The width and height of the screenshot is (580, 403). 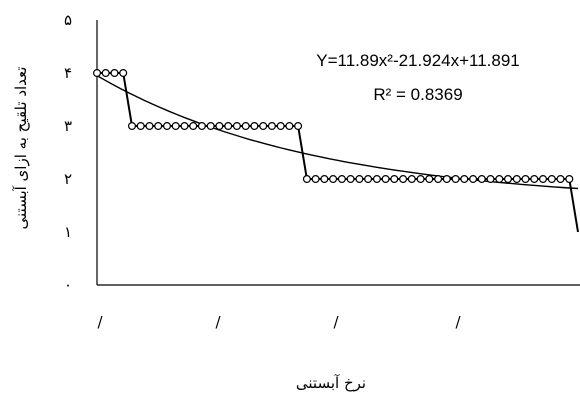 I want to click on equation-block: Y=11.89x²-21.924x+11.891 R² = 0.8369, so click(x=418, y=77).